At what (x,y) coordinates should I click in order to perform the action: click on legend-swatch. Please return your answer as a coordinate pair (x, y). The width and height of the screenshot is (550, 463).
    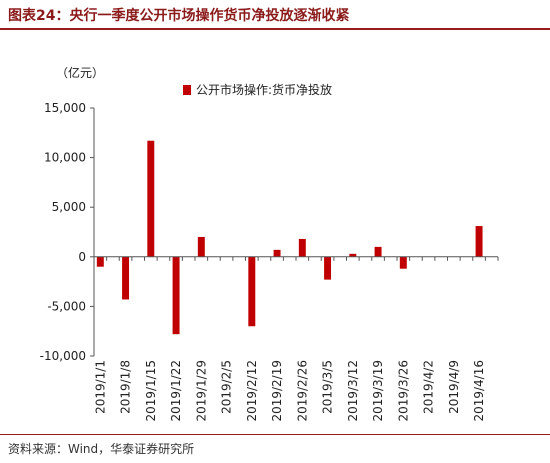
    Looking at the image, I should click on (187, 90).